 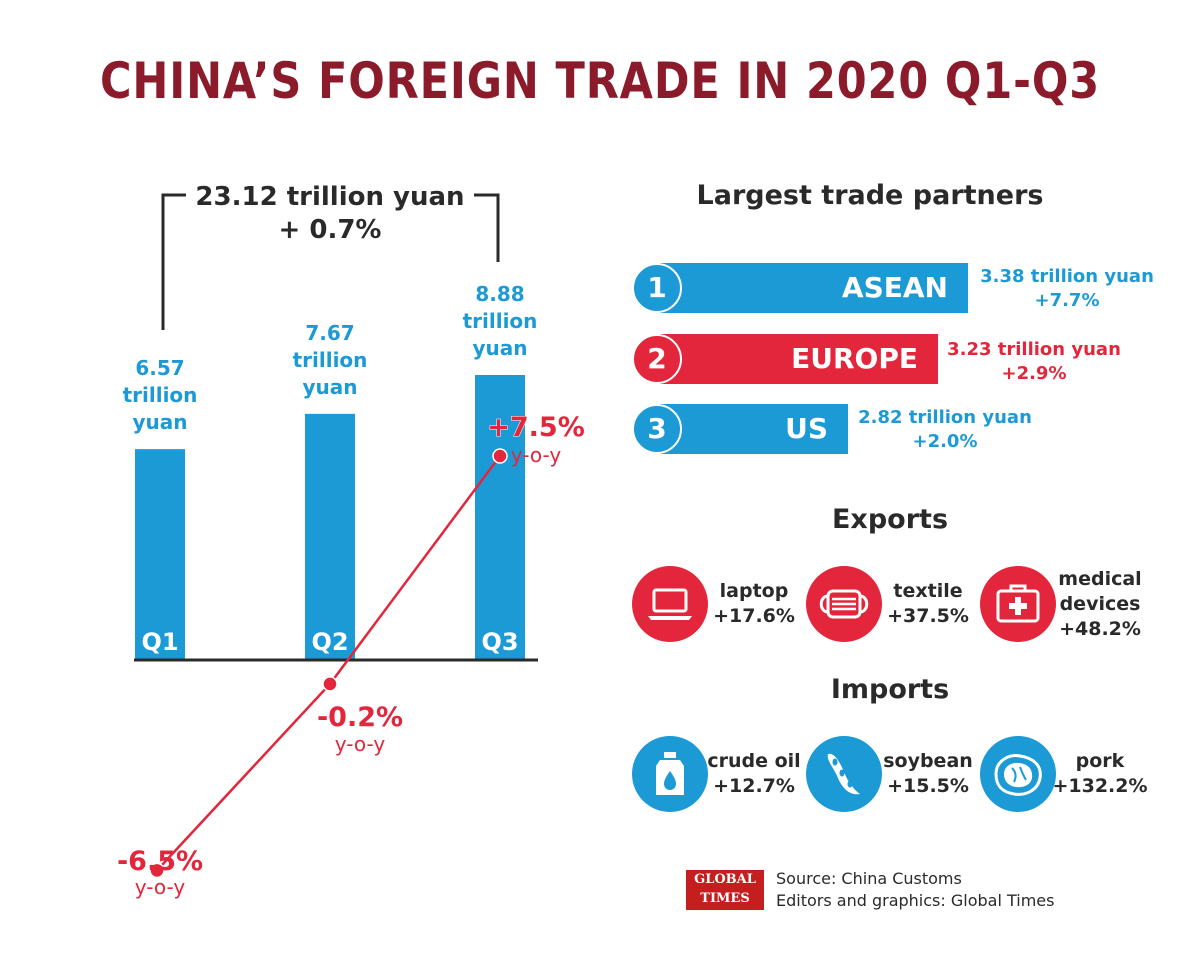 I want to click on total-bracket: 23.12 trillion yuan+ 0.7%, so click(x=330, y=256).